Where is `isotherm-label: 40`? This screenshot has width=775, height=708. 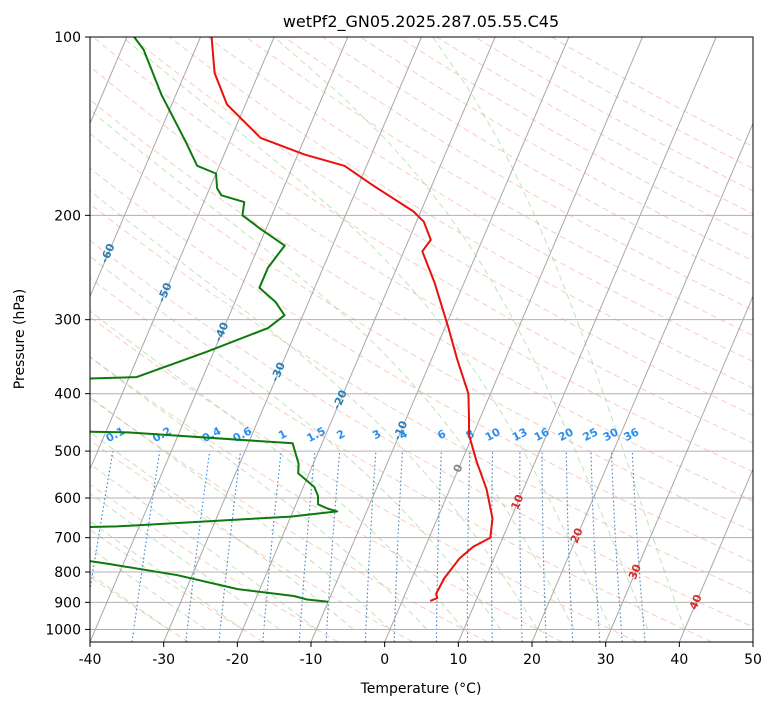
isotherm-label: 40 is located at coordinates (696, 601).